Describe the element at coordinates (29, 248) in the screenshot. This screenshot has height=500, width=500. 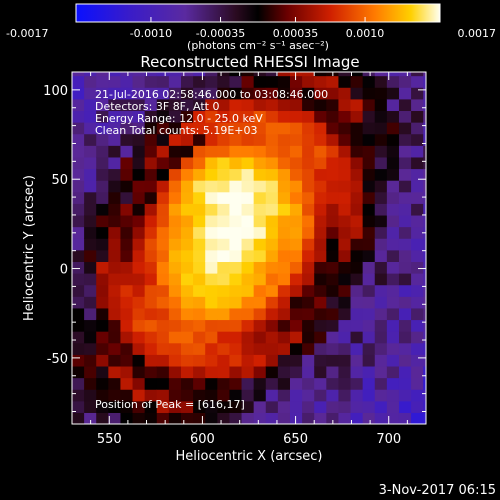
I see `y-axis-label: Heliocentric Y (arcsec)` at that location.